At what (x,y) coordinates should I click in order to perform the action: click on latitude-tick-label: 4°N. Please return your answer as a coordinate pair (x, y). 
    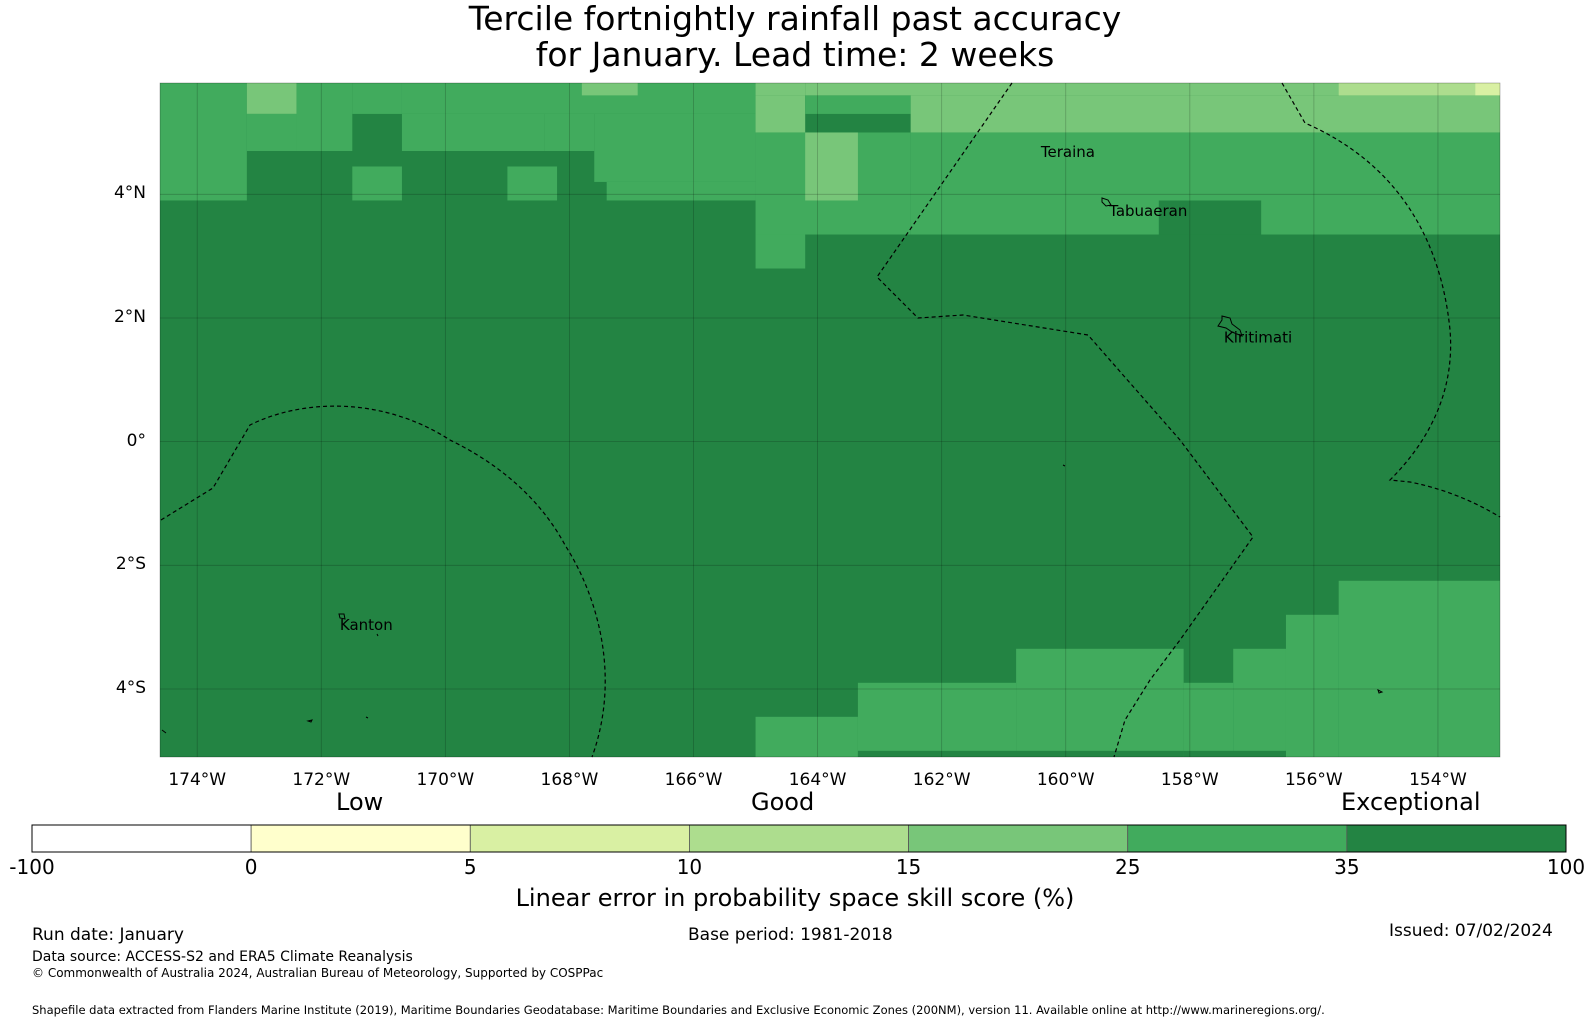
    Looking at the image, I should click on (129, 193).